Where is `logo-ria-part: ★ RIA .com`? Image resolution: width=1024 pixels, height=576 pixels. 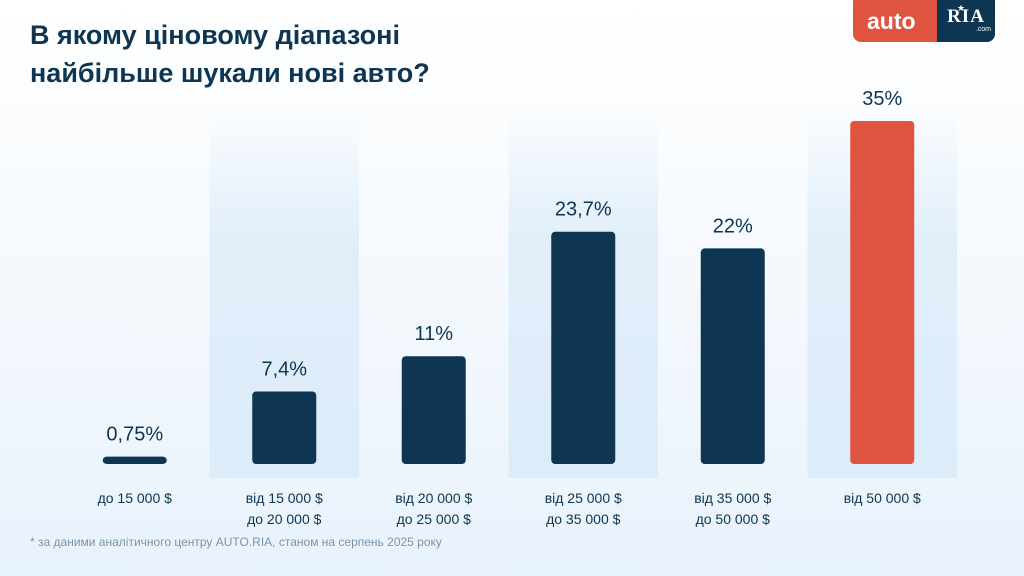
logo-ria-part: ★ RIA .com is located at coordinates (966, 21).